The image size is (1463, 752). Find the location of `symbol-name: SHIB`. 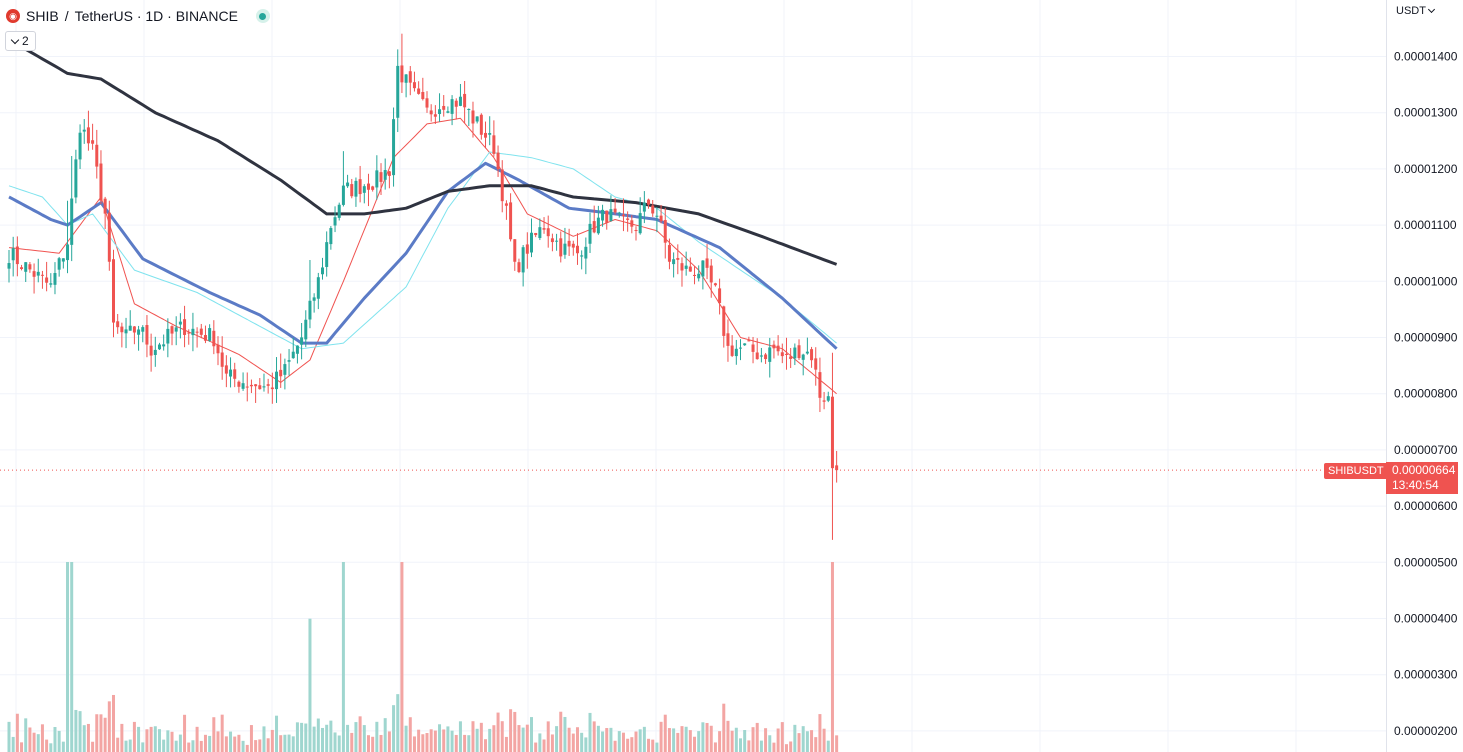

symbol-name: SHIB is located at coordinates (42, 16).